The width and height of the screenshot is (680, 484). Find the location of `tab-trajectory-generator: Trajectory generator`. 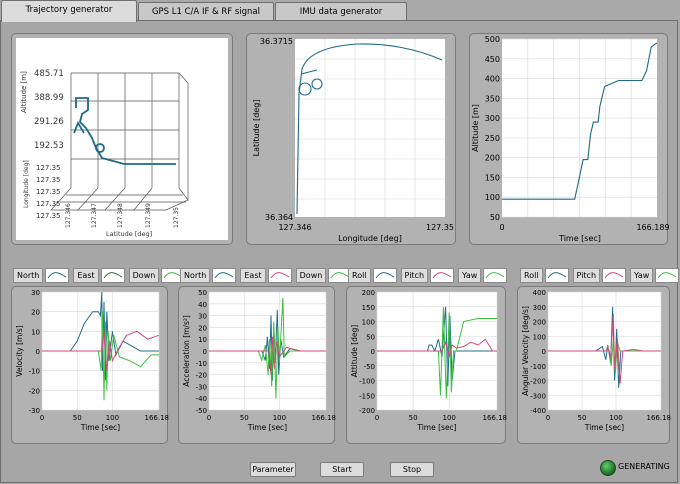

tab-trajectory-generator: Trajectory generator is located at coordinates (69, 11).